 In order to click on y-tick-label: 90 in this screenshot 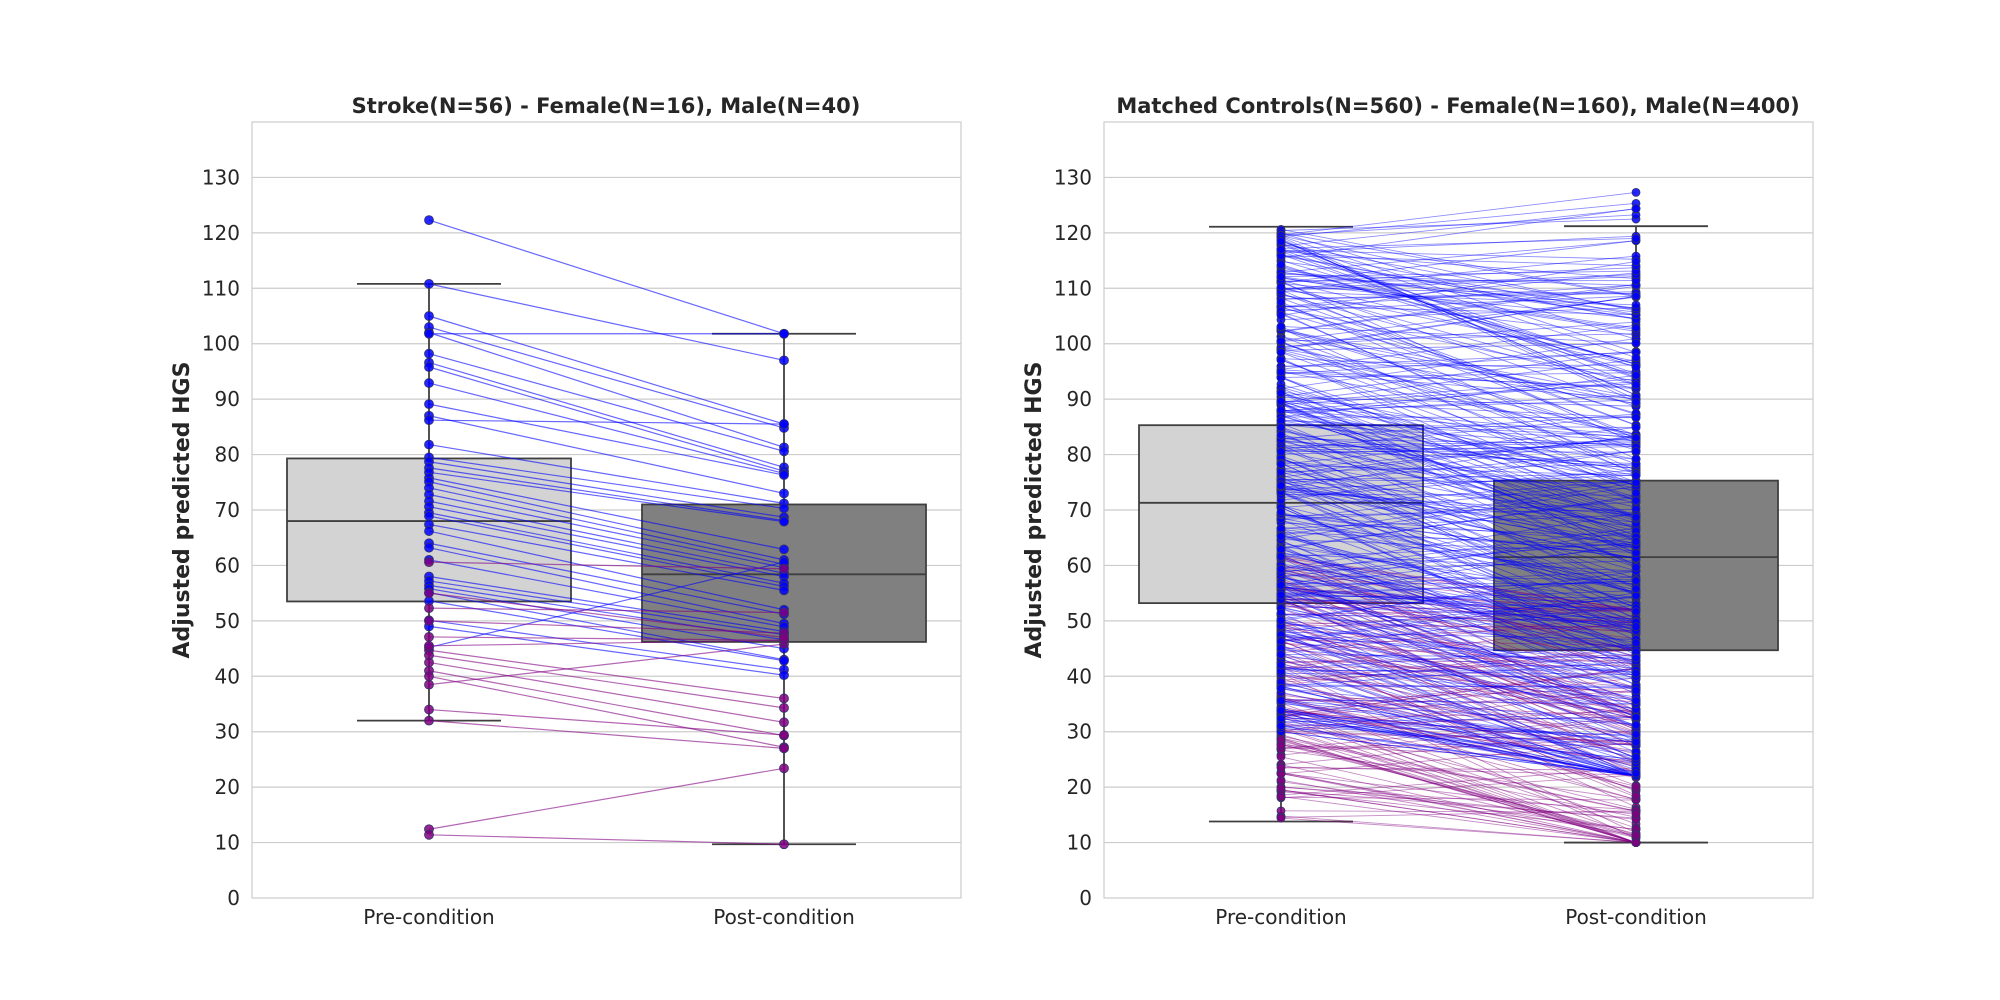, I will do `click(227, 399)`.